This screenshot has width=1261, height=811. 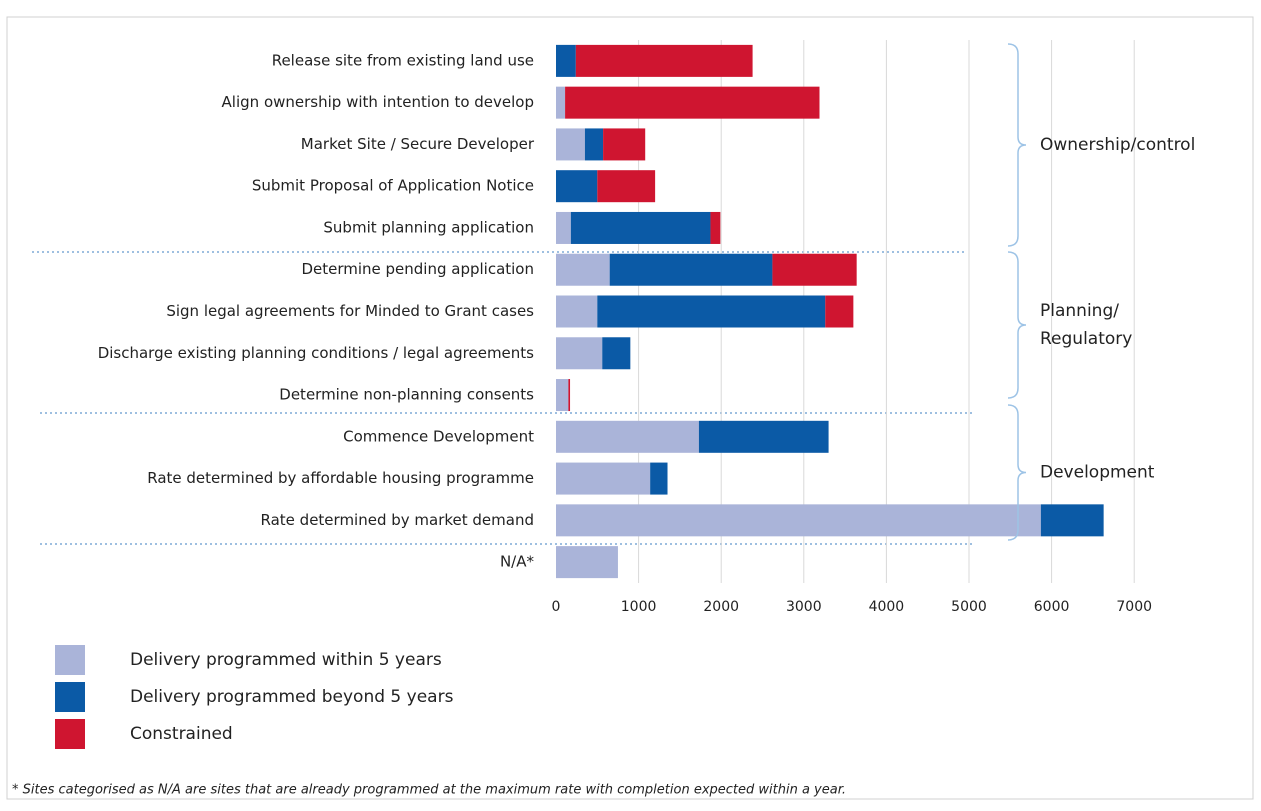 I want to click on y-tick-label: Rate determined by market demand, so click(x=397, y=520).